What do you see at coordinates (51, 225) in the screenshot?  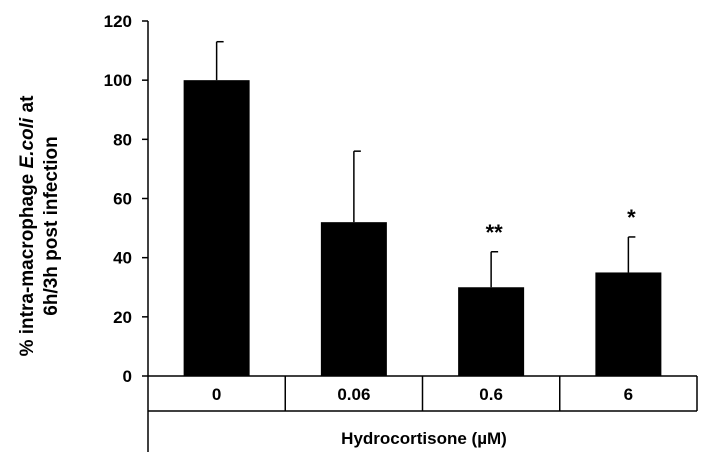 I see `y-axis-label-line2: 6h/3h post infection` at bounding box center [51, 225].